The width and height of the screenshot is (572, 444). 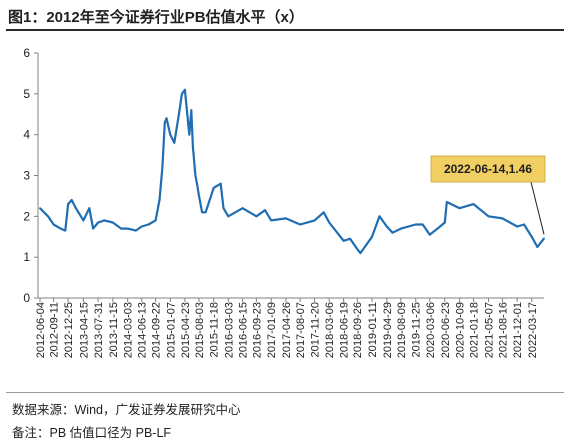 I want to click on x-tick-label: 2020-10-09, so click(x=461, y=330).